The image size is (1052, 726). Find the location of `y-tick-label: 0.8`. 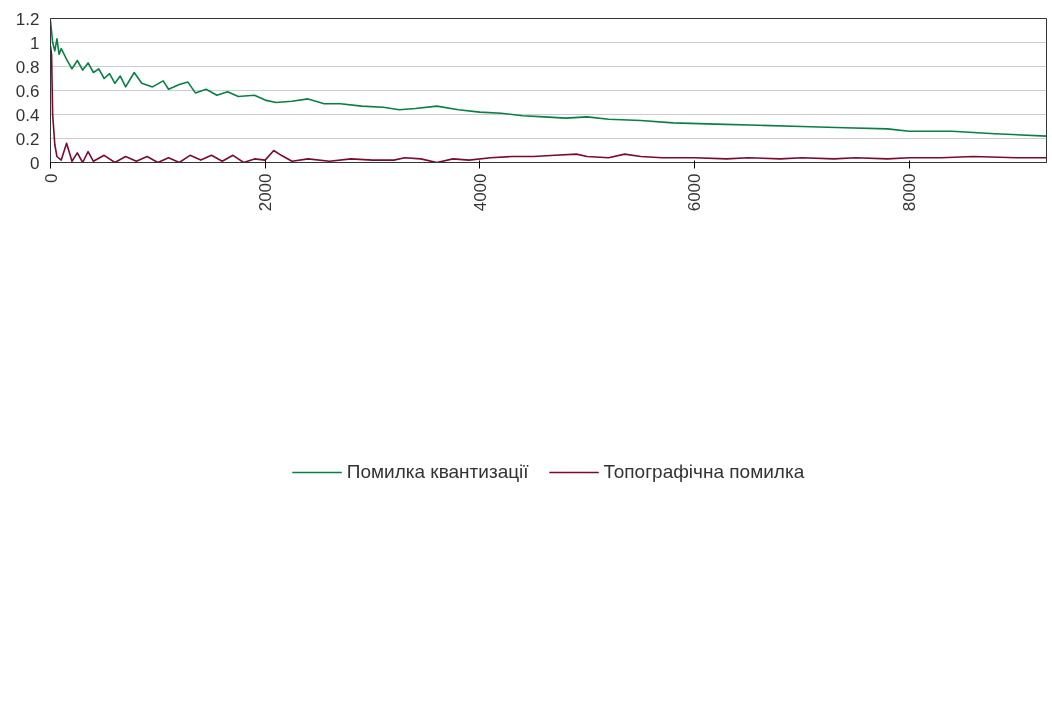

y-tick-label: 0.8 is located at coordinates (27, 67).